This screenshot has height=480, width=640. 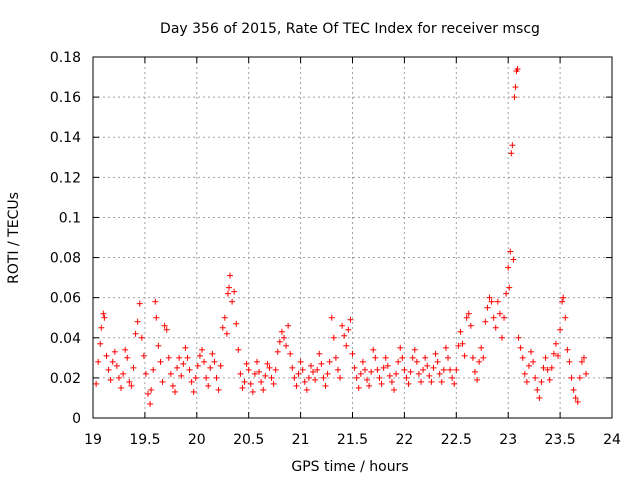 I want to click on x-tick-label: 22, so click(x=404, y=440).